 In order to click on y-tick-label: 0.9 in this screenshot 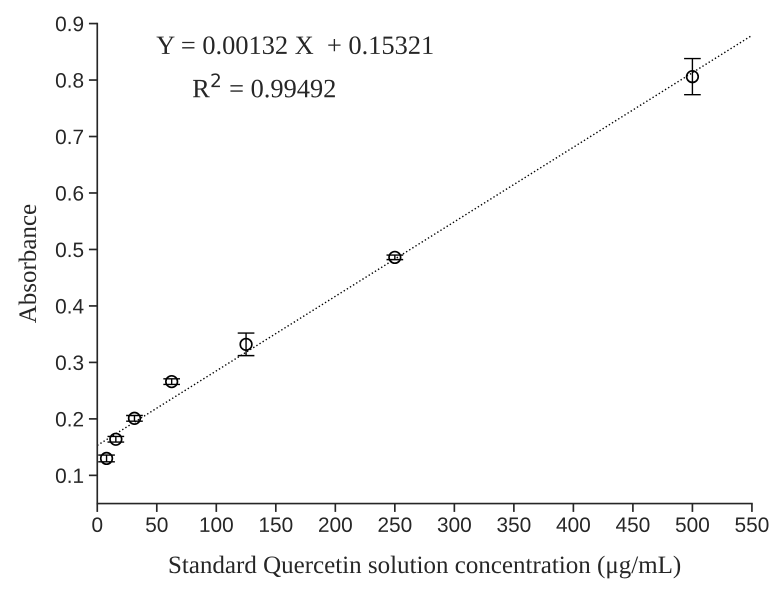, I will do `click(70, 24)`.